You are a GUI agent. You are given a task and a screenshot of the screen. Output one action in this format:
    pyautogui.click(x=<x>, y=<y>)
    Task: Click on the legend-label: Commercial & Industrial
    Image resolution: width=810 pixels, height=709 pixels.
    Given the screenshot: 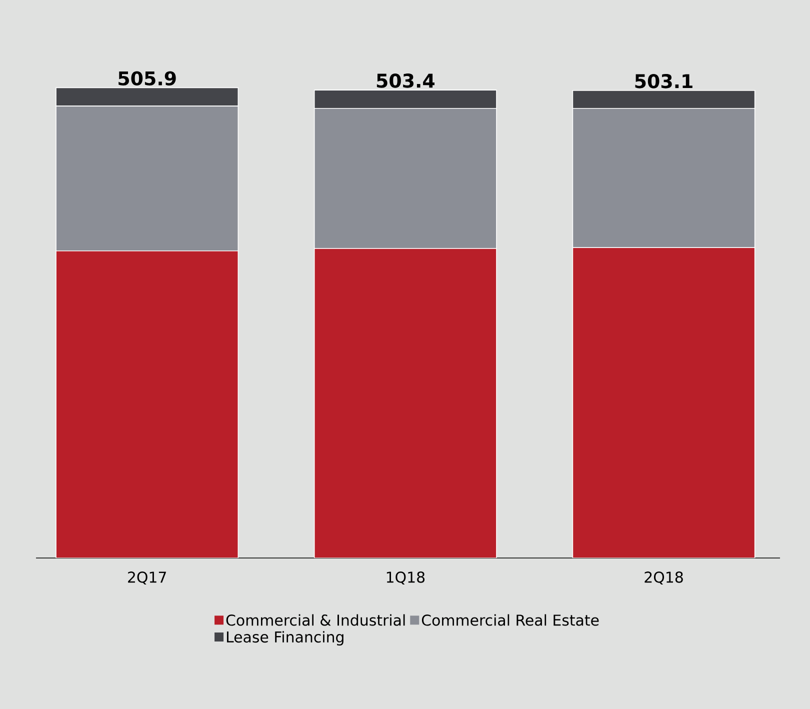 What is the action you would take?
    pyautogui.click(x=315, y=620)
    